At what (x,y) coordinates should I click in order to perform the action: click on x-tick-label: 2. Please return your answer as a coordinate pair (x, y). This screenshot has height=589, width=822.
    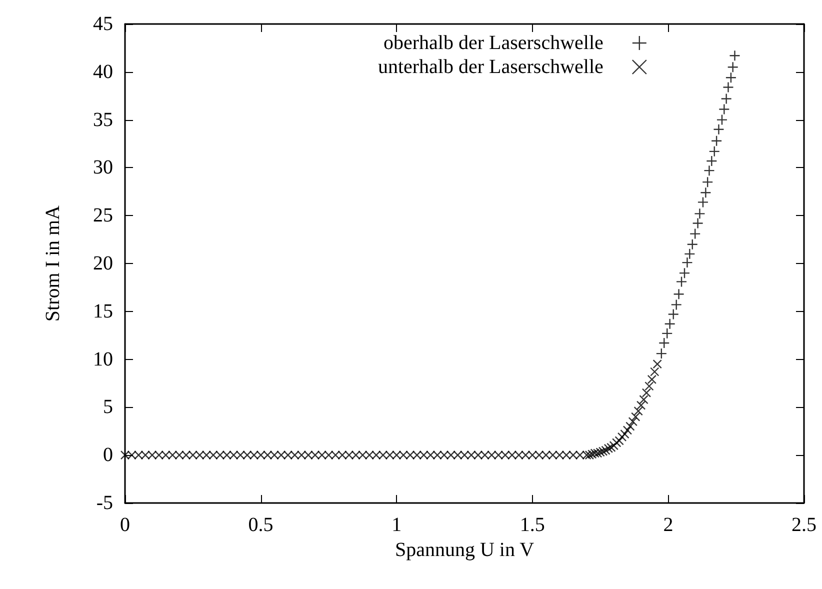
    Looking at the image, I should click on (668, 525).